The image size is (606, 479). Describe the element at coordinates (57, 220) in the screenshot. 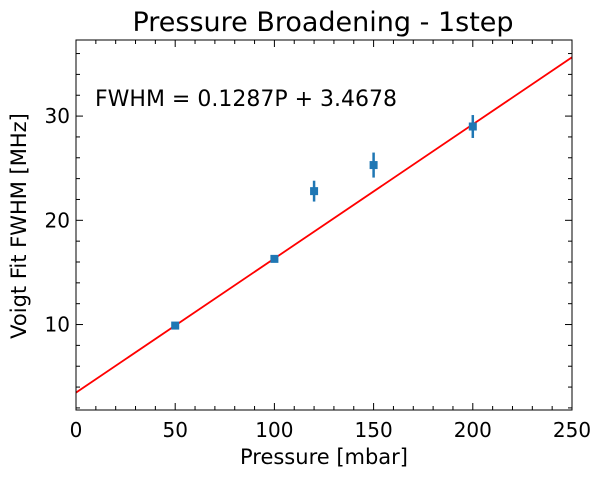

I see `y-tick-label: 20` at that location.